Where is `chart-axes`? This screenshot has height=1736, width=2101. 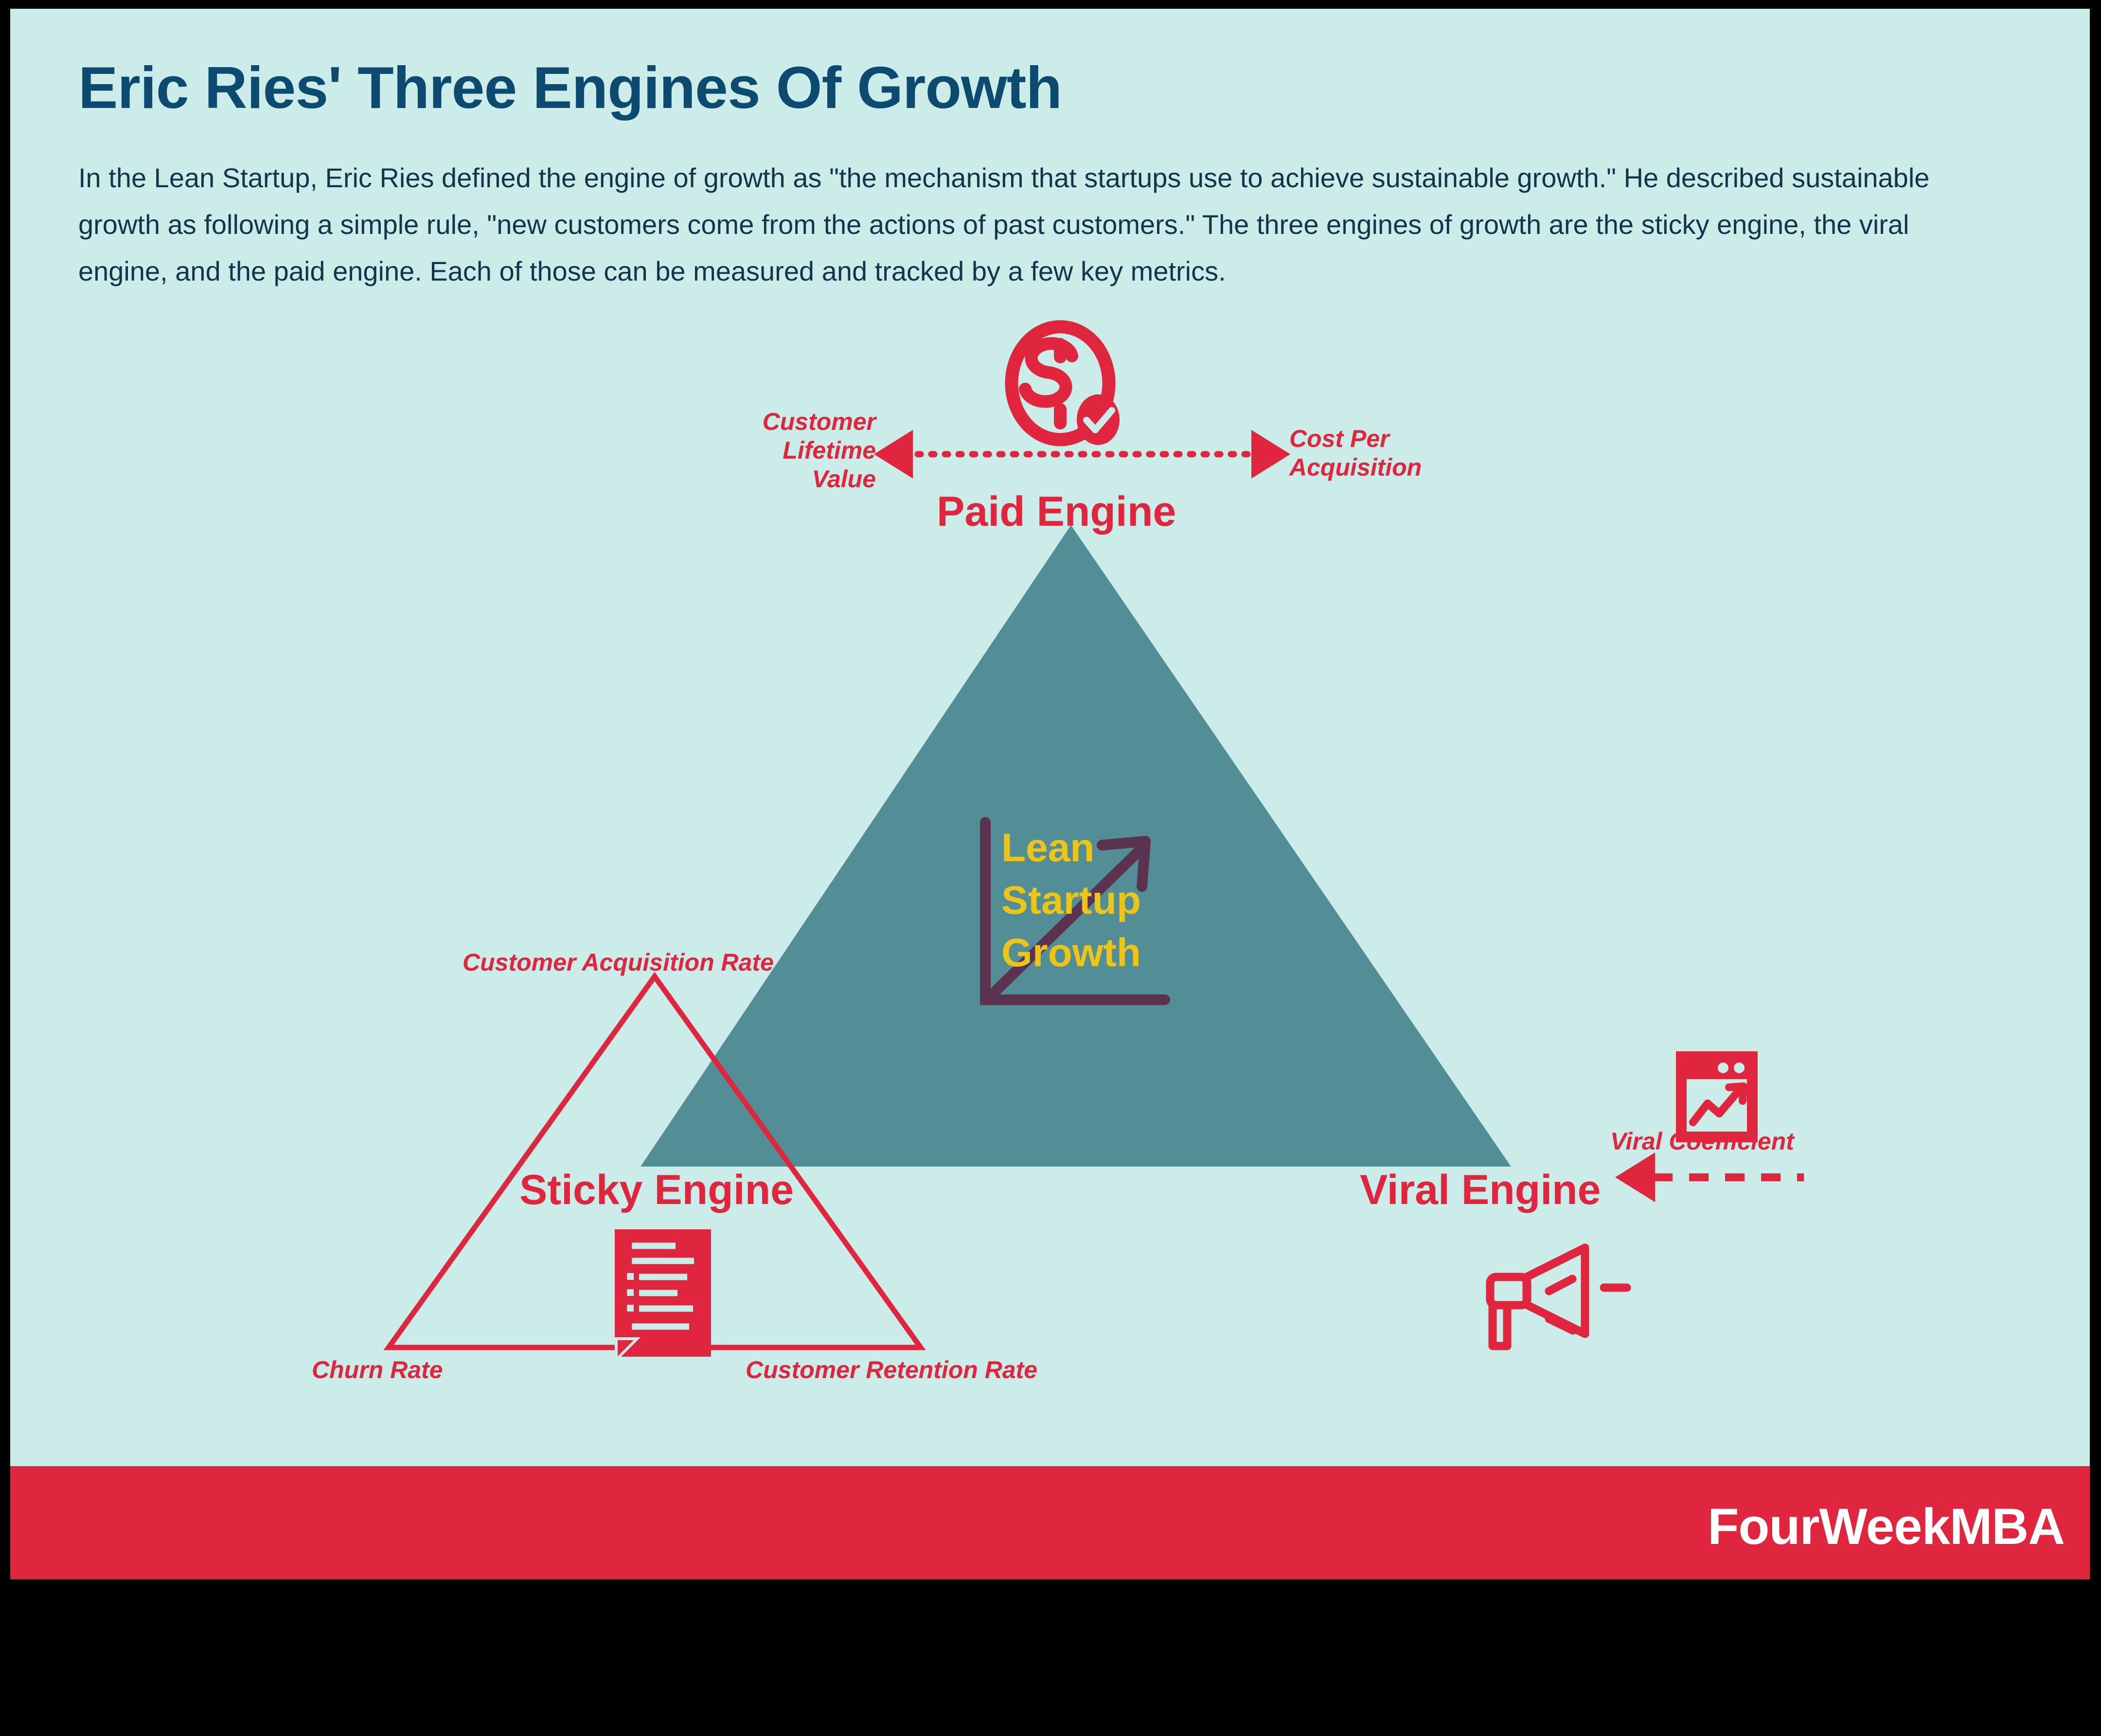 chart-axes is located at coordinates (1075, 911).